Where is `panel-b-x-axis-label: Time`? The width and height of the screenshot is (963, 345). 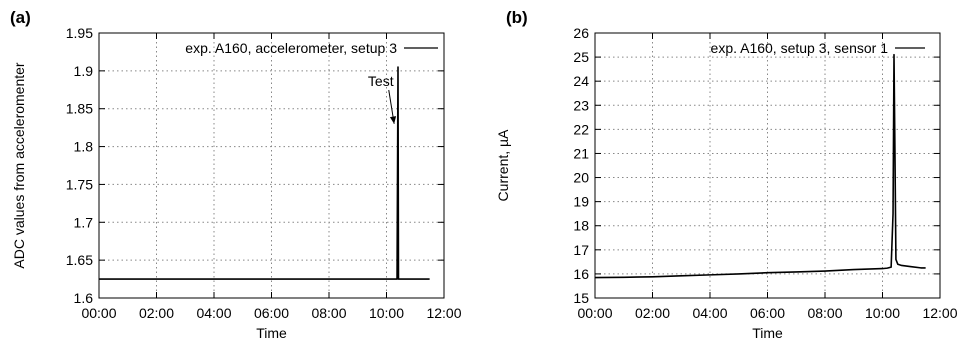 panel-b-x-axis-label: Time is located at coordinates (767, 333).